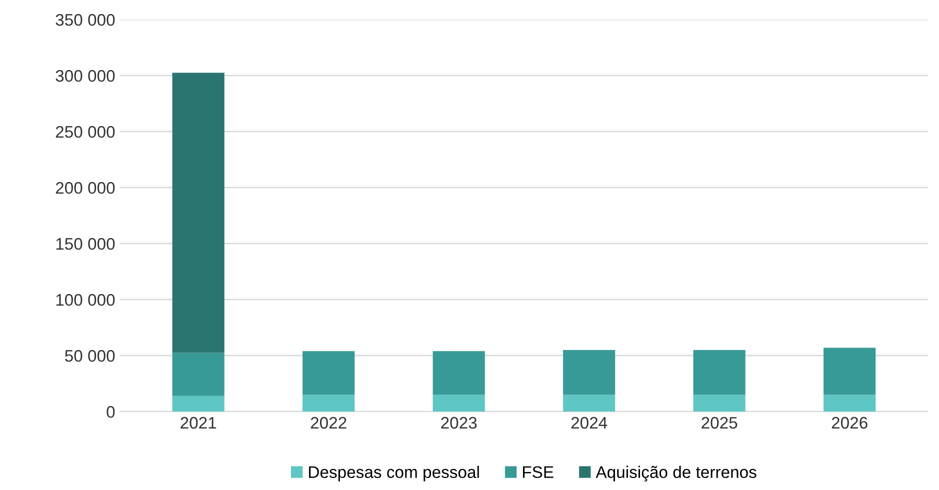 The image size is (939, 490). I want to click on x-tick-label: 2021, so click(198, 422).